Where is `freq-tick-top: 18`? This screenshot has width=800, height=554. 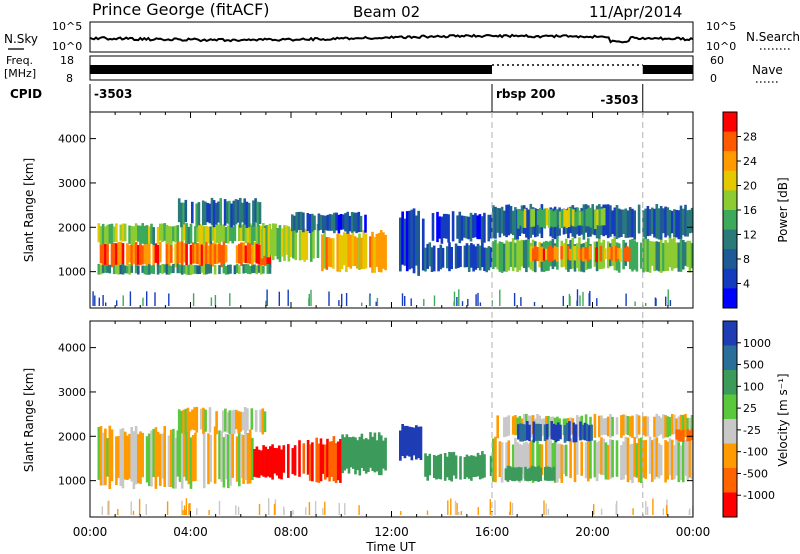
freq-tick-top: 18 is located at coordinates (67, 60).